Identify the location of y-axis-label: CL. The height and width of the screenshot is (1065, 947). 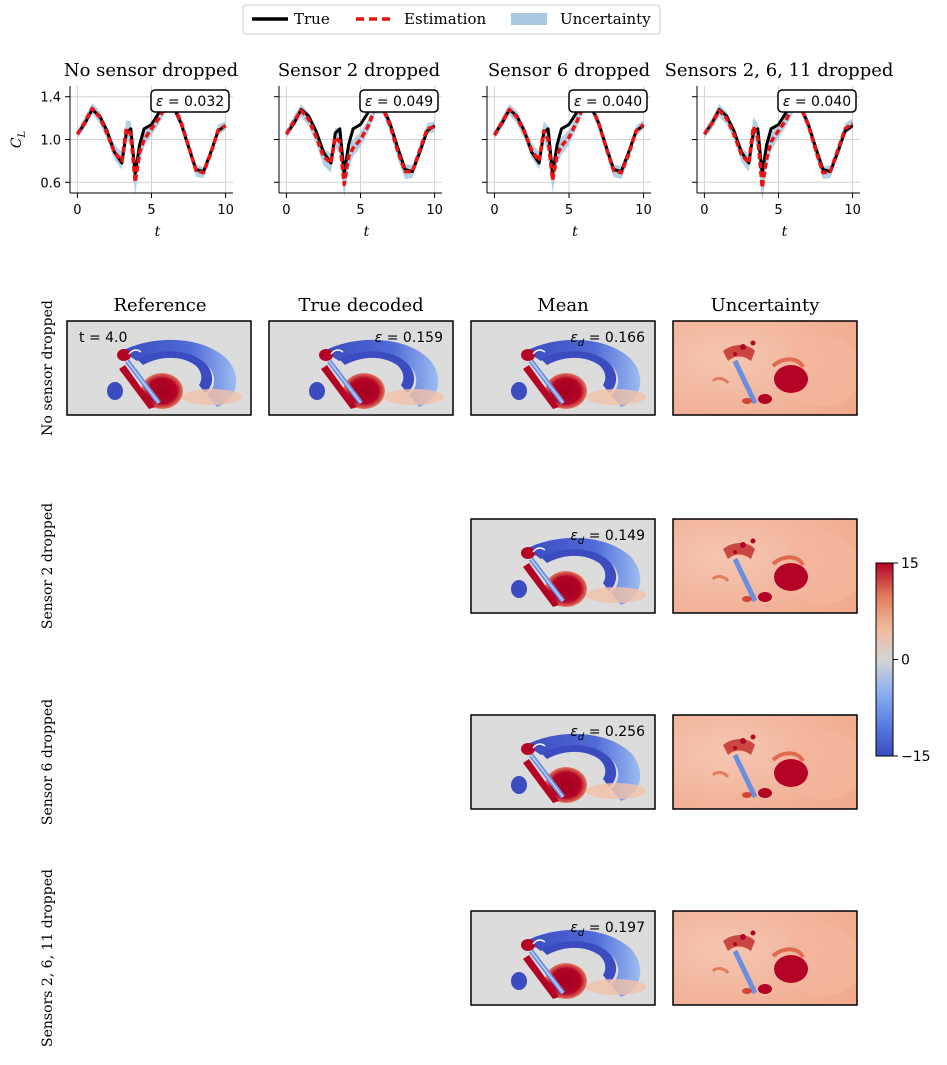
(18, 139).